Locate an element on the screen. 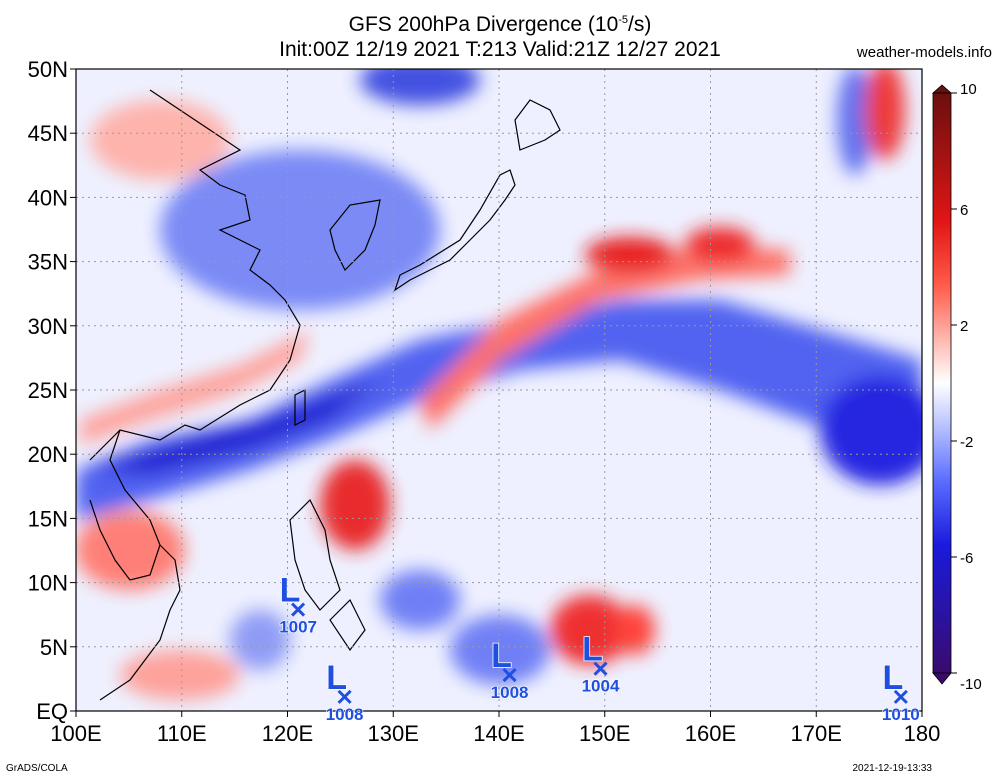 Image resolution: width=1000 pixels, height=779 pixels. colorbar-bottom-arrow is located at coordinates (942, 678).